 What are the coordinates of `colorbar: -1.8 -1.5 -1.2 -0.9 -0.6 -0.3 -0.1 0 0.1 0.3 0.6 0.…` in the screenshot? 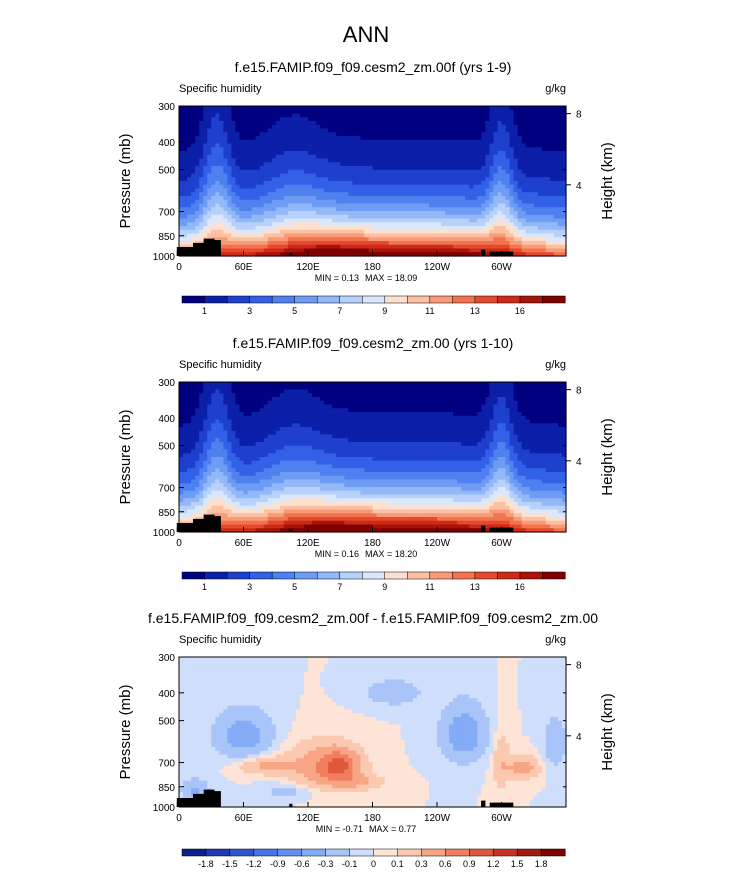 It's located at (373, 858).